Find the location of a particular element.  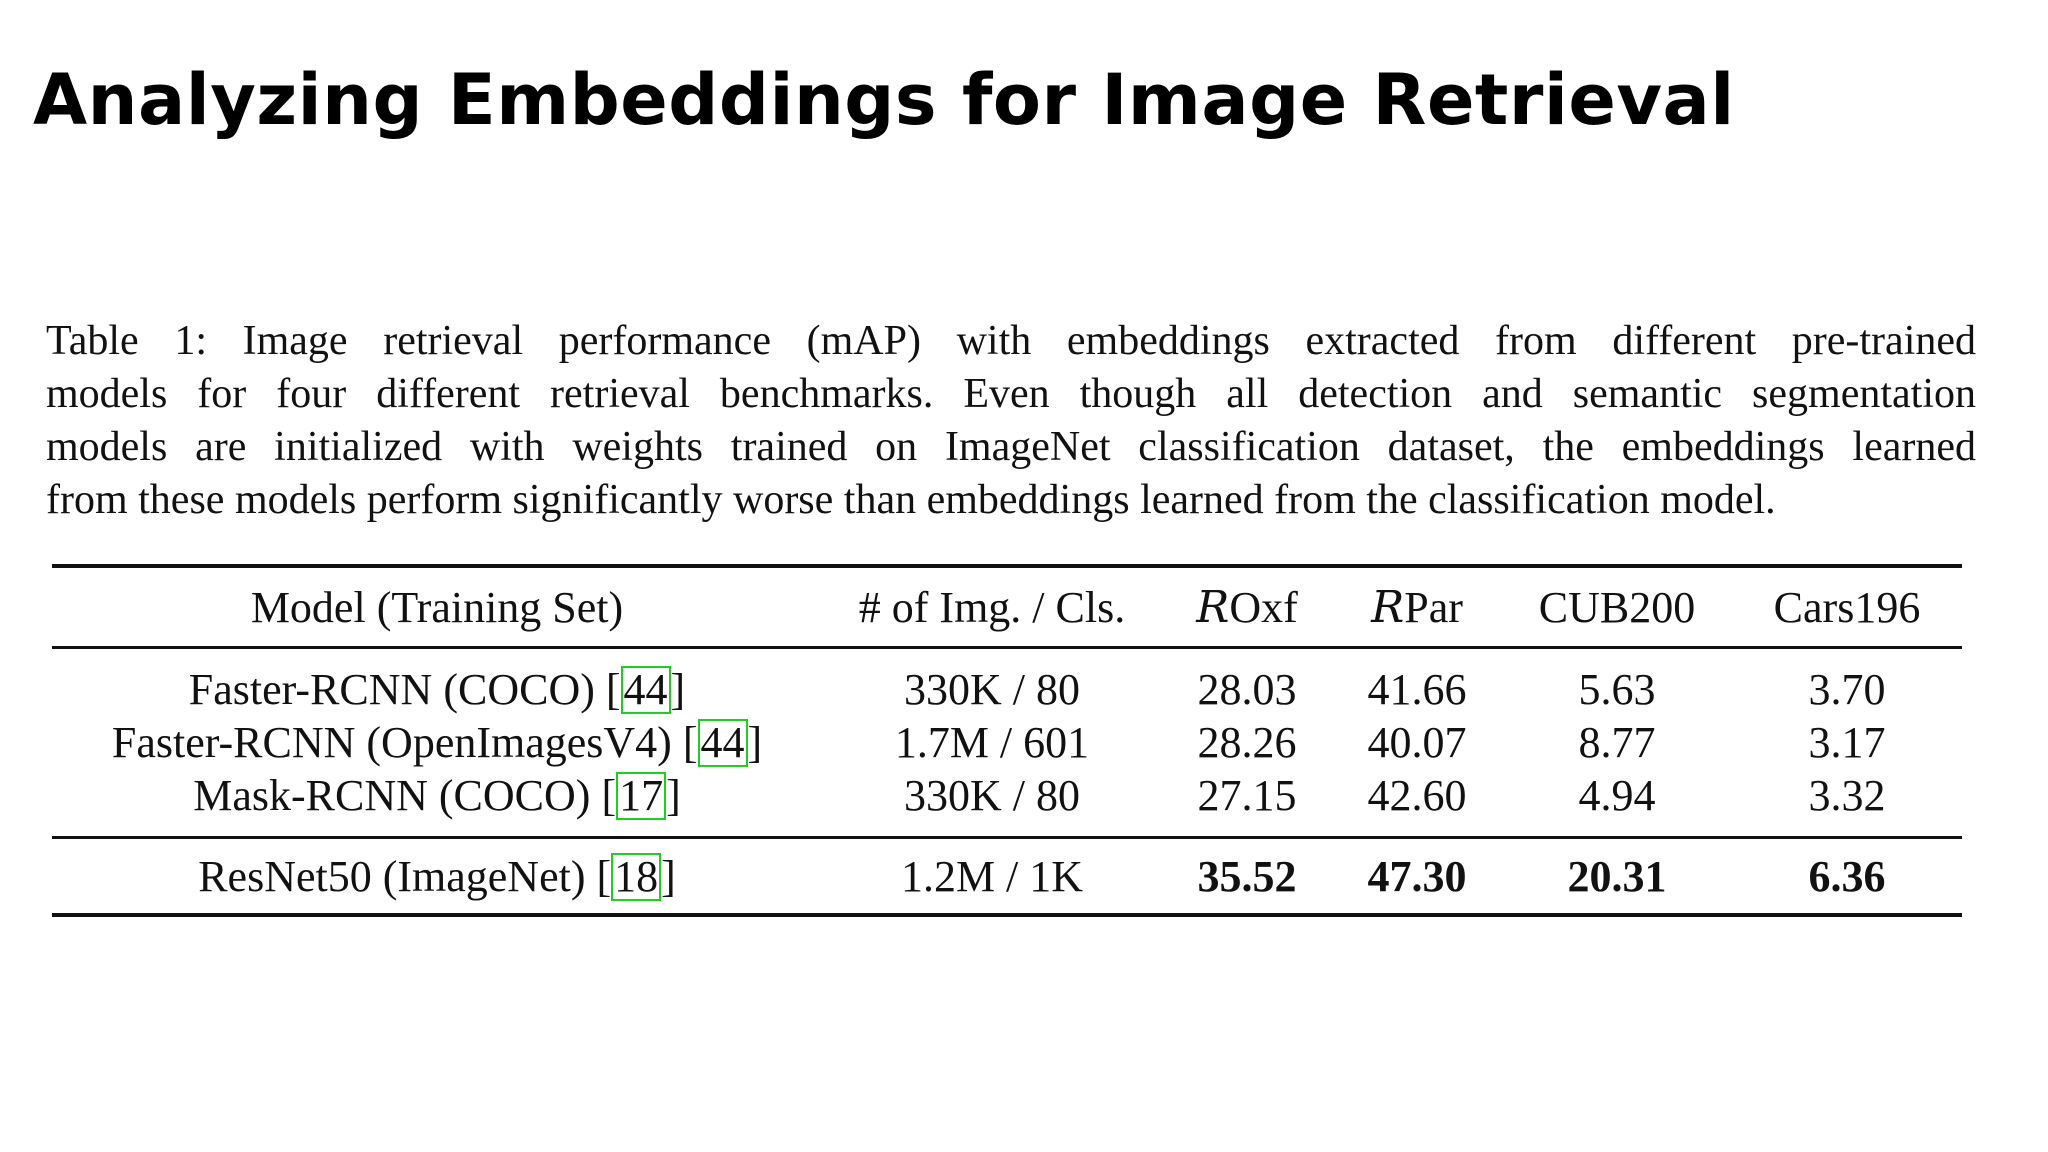

model-name: Faster-RCNN (COCO) is located at coordinates (397, 689).